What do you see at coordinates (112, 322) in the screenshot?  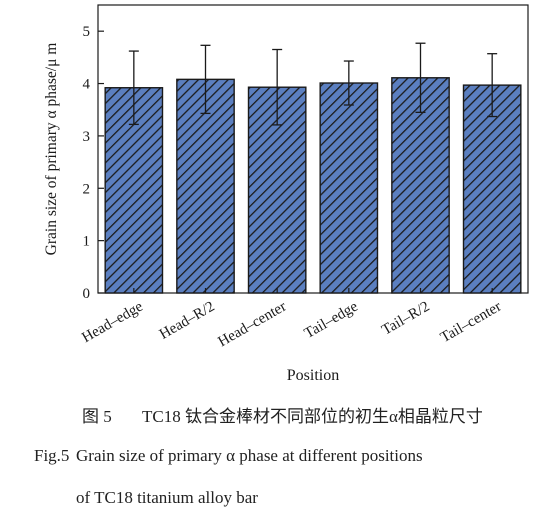 I see `x-tick-label: Head–edge` at bounding box center [112, 322].